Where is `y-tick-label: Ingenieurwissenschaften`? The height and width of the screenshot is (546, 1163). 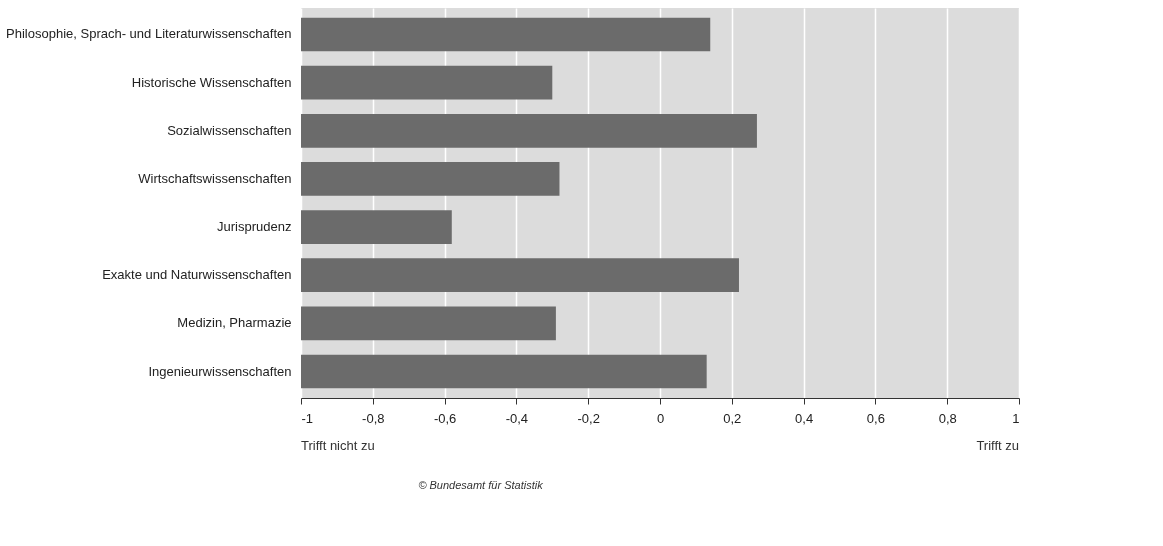
y-tick-label: Ingenieurwissenschaften is located at coordinates (220, 371).